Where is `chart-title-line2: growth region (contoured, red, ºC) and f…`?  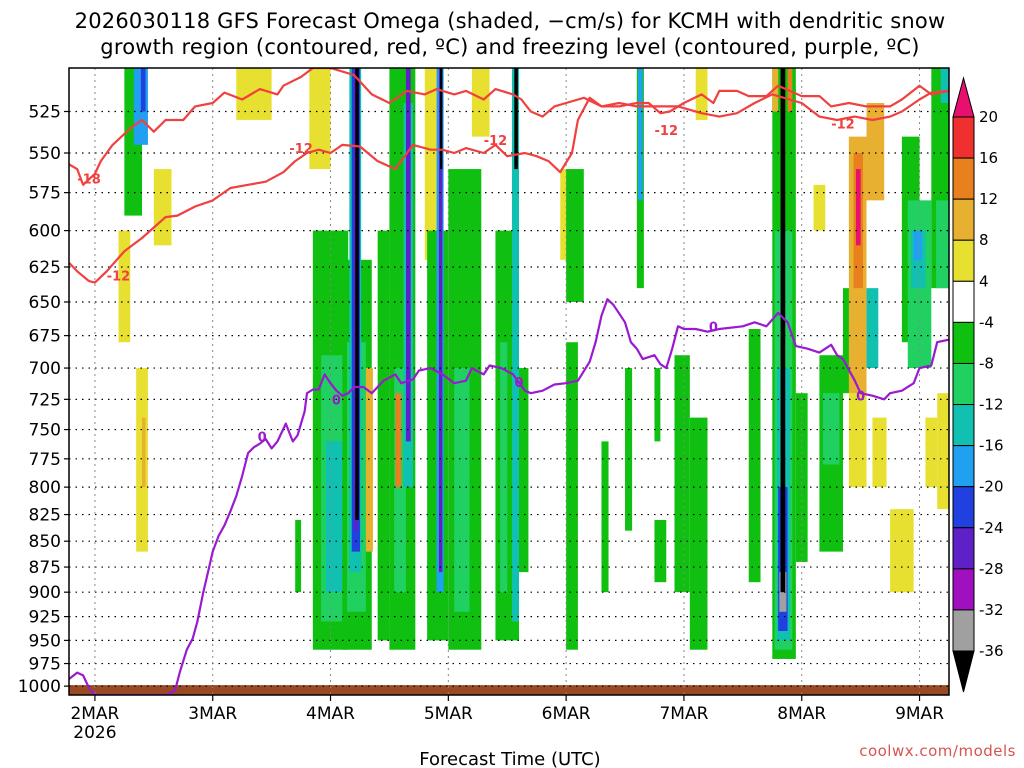 chart-title-line2: growth region (contoured, red, ºC) and f… is located at coordinates (509, 47).